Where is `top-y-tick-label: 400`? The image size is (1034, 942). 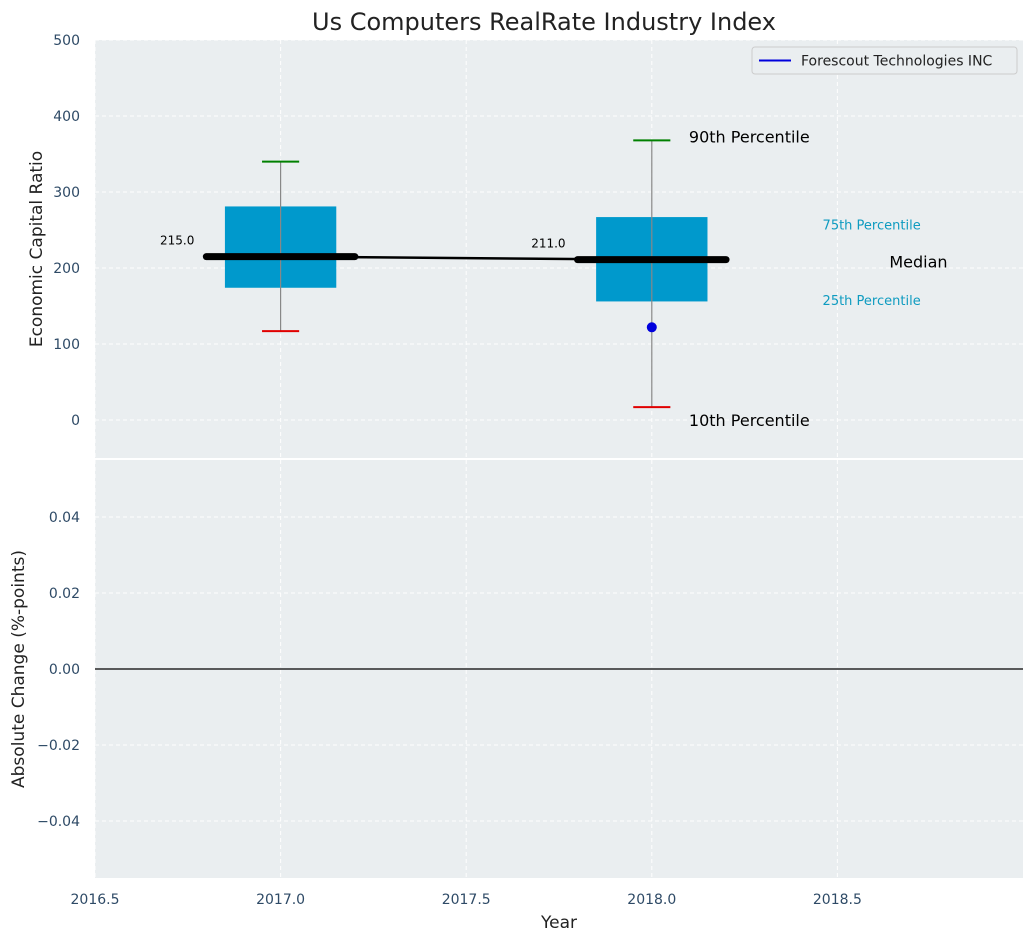 top-y-tick-label: 400 is located at coordinates (66, 117).